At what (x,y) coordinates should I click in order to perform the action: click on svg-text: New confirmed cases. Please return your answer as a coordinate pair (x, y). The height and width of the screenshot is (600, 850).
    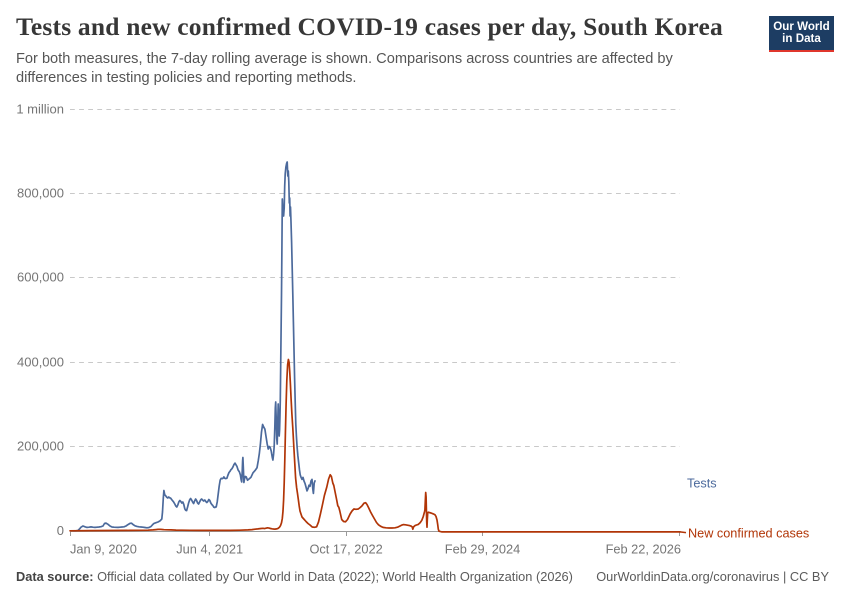
    Looking at the image, I should click on (748, 534).